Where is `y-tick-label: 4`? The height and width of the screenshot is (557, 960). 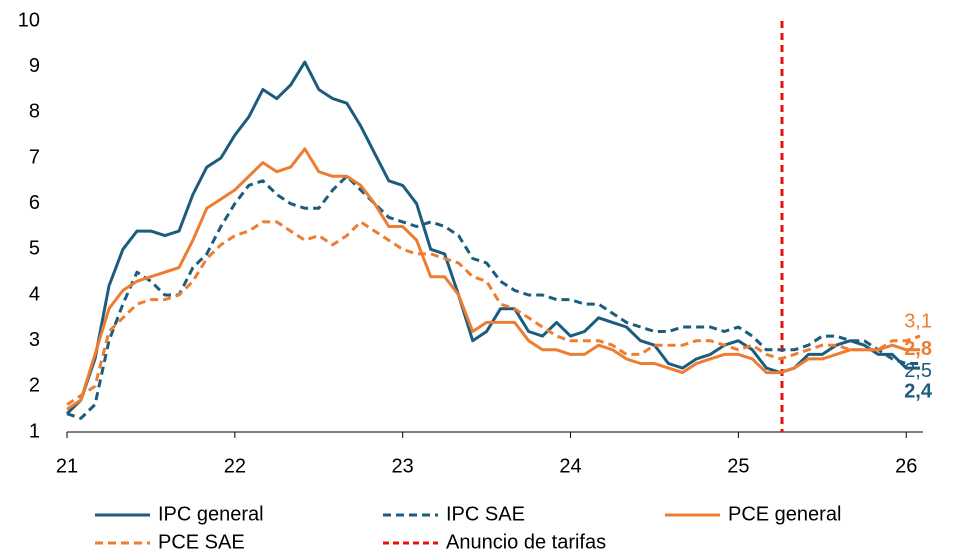
y-tick-label: 4 is located at coordinates (34, 294).